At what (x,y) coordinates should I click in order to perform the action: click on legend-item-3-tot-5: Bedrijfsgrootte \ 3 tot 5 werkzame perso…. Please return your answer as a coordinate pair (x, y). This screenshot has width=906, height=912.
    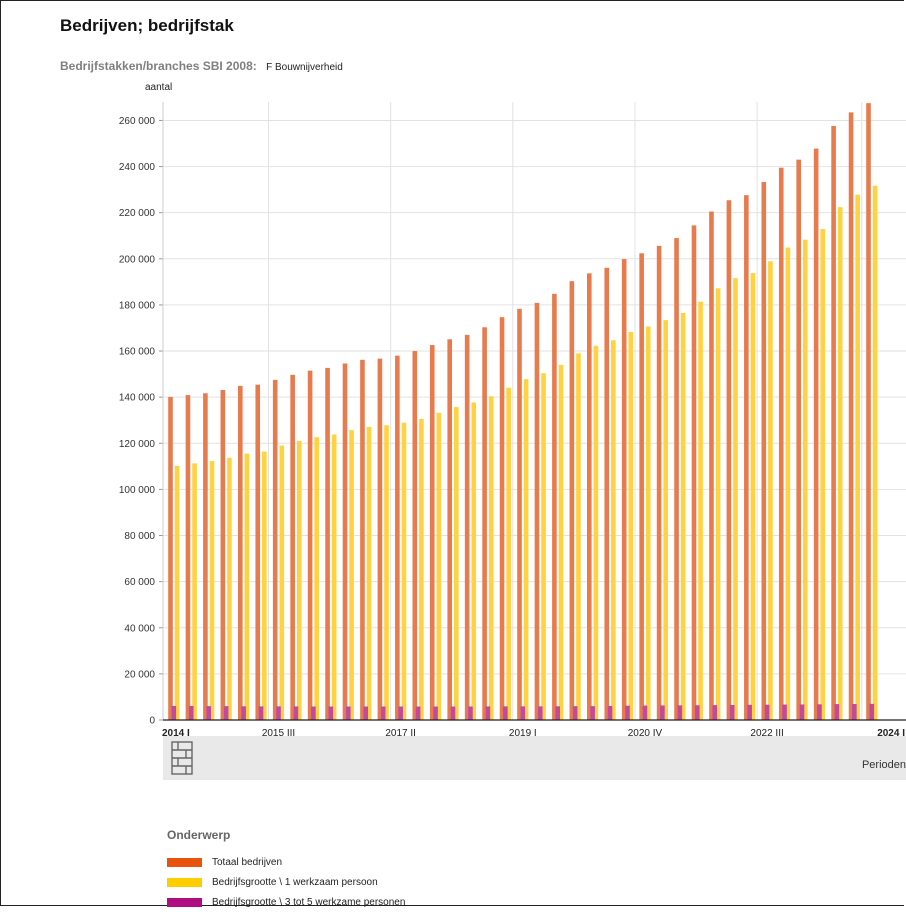
    Looking at the image, I should click on (286, 902).